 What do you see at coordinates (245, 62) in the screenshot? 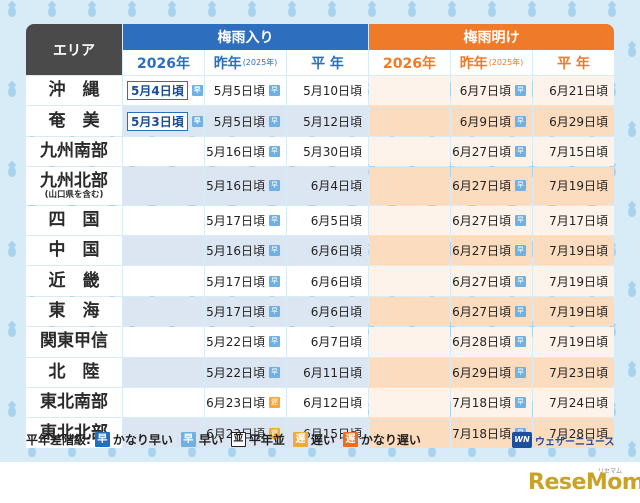
I see `subheader-iri-lastyear: 昨年 (2025年)` at bounding box center [245, 62].